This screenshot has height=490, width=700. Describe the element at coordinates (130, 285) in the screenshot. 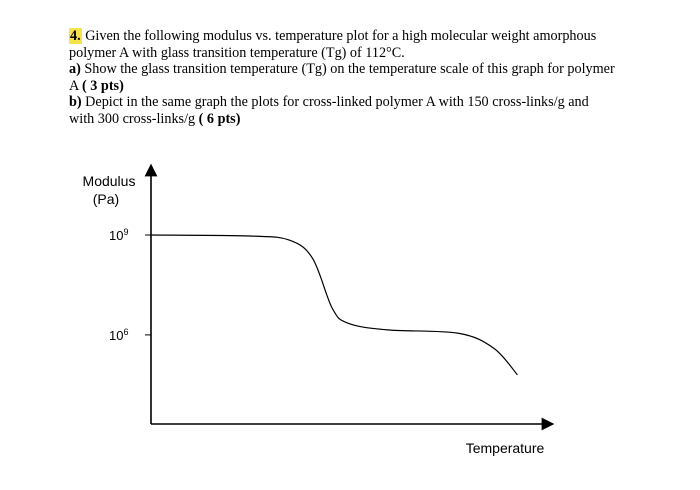

I see `y-ticks: 10⁹ 10⁶` at that location.